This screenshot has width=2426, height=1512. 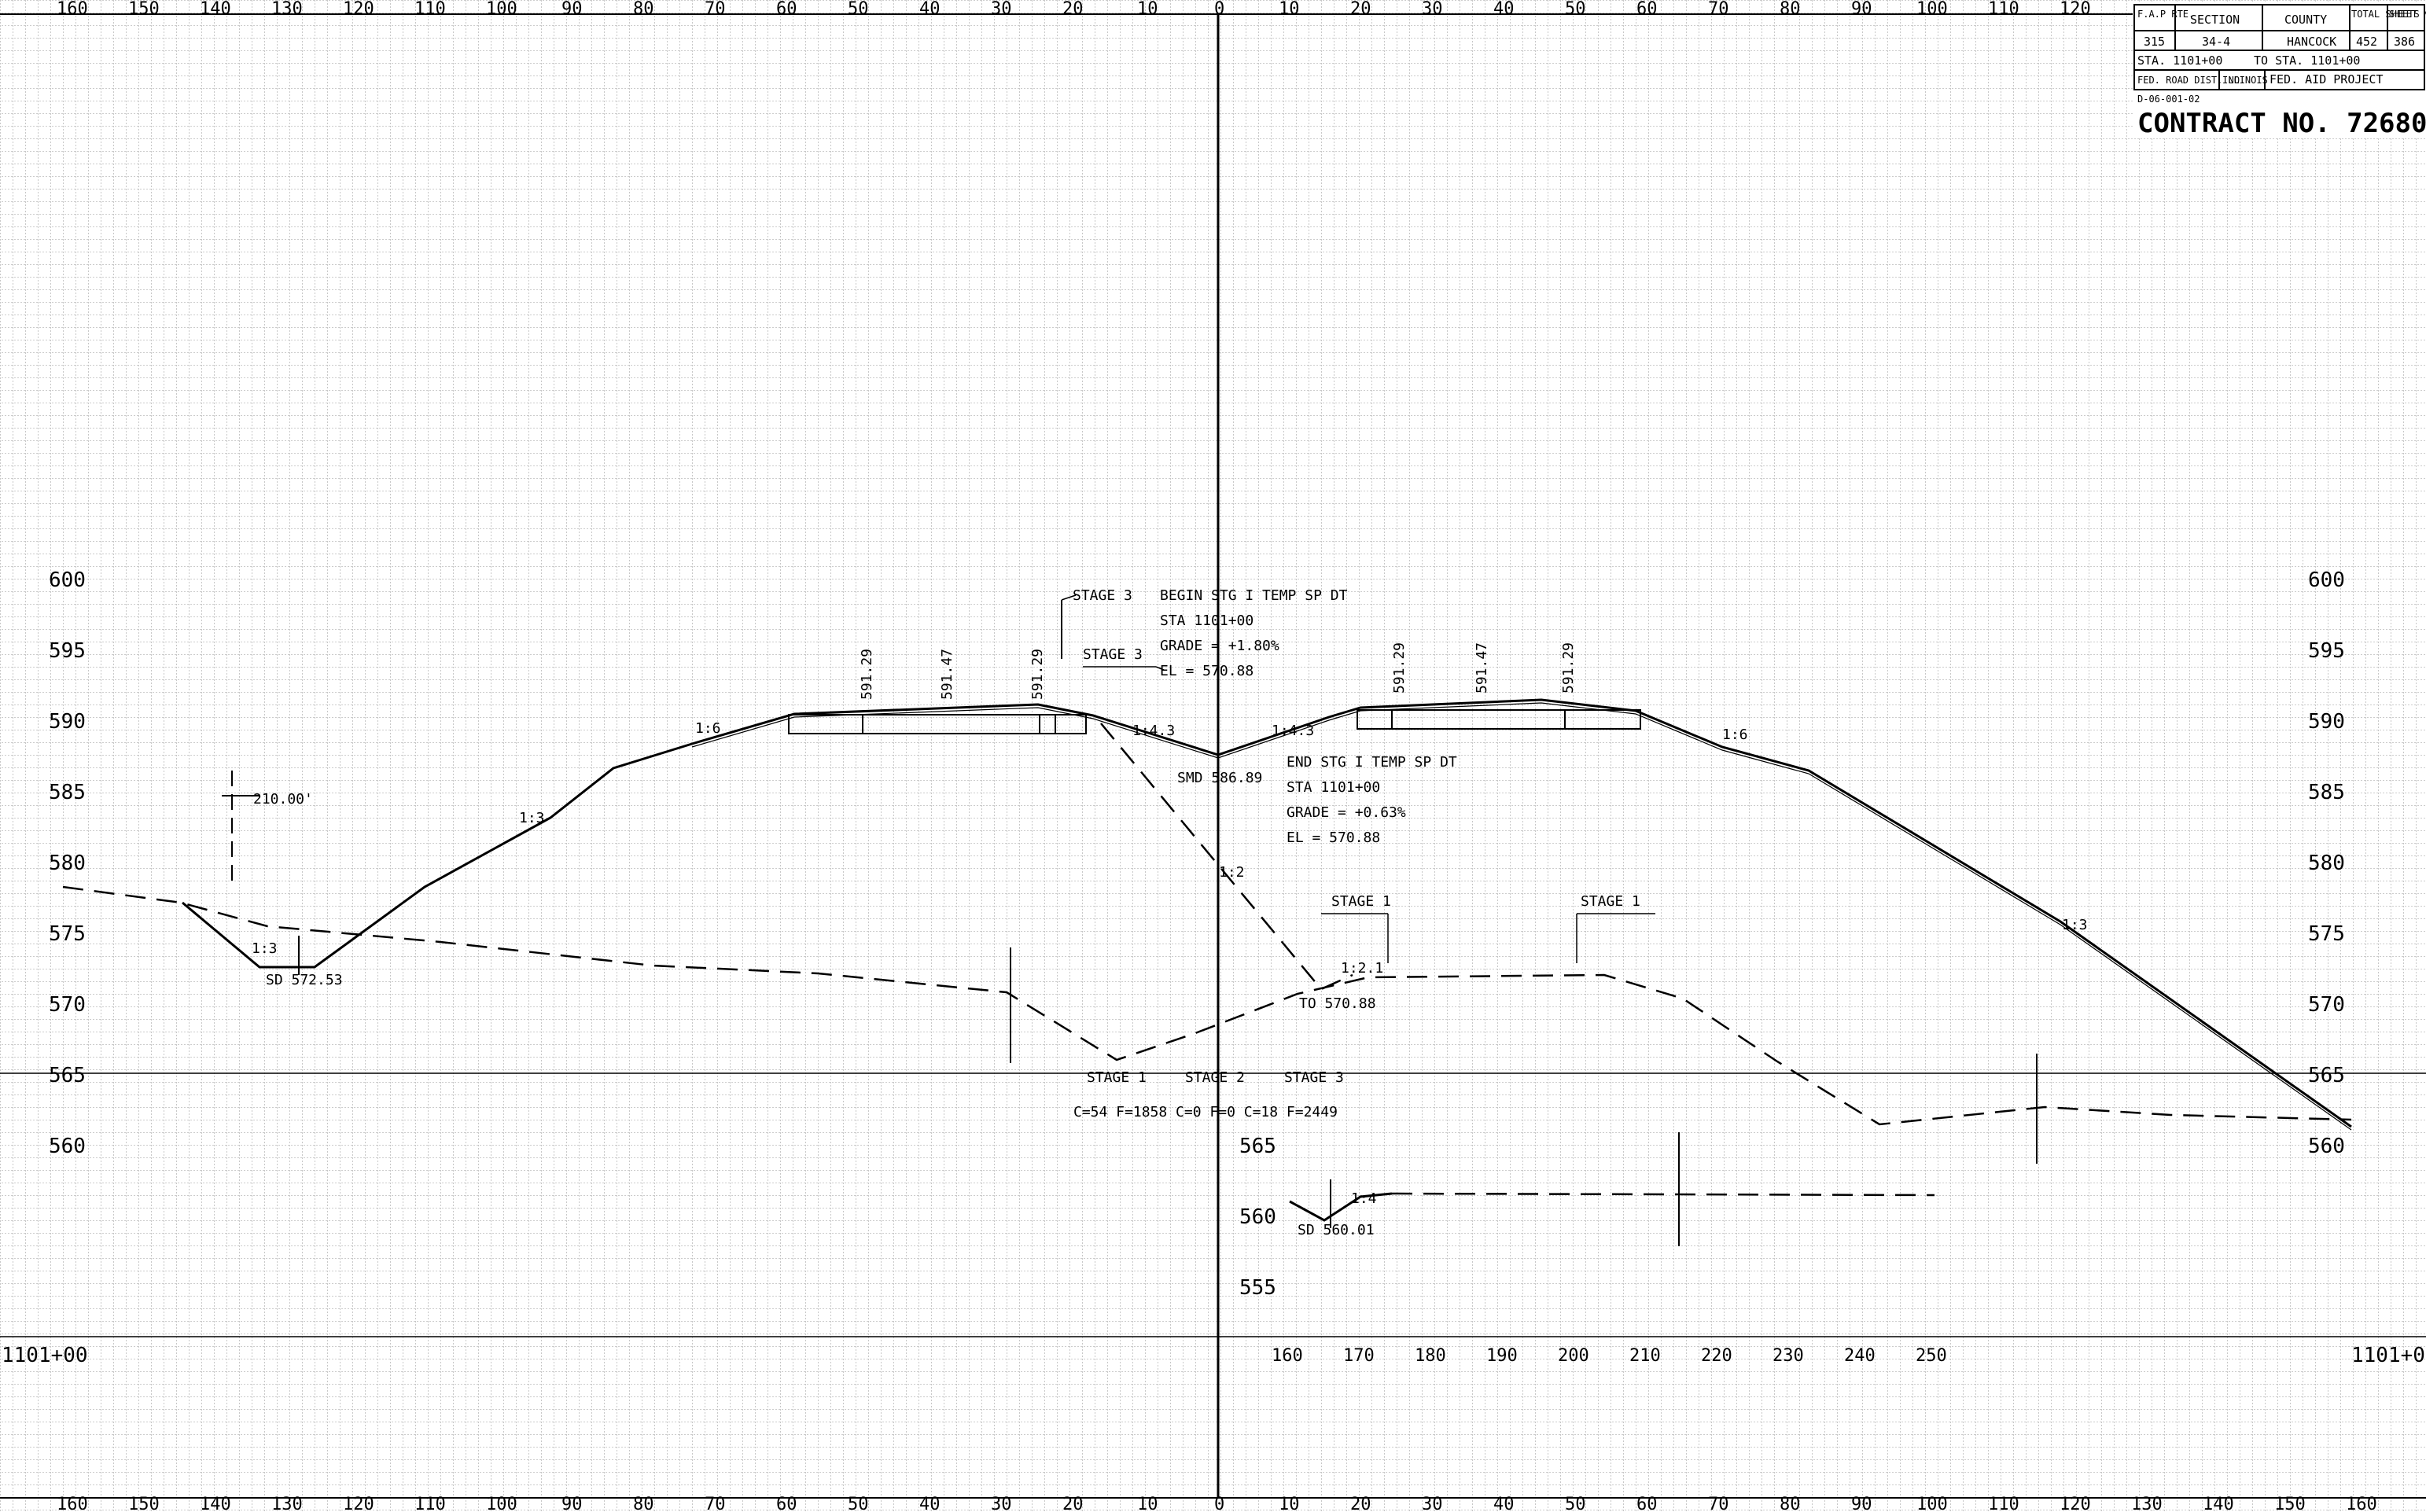 What do you see at coordinates (786, 9) in the screenshot?
I see `top-tick-label: 60` at bounding box center [786, 9].